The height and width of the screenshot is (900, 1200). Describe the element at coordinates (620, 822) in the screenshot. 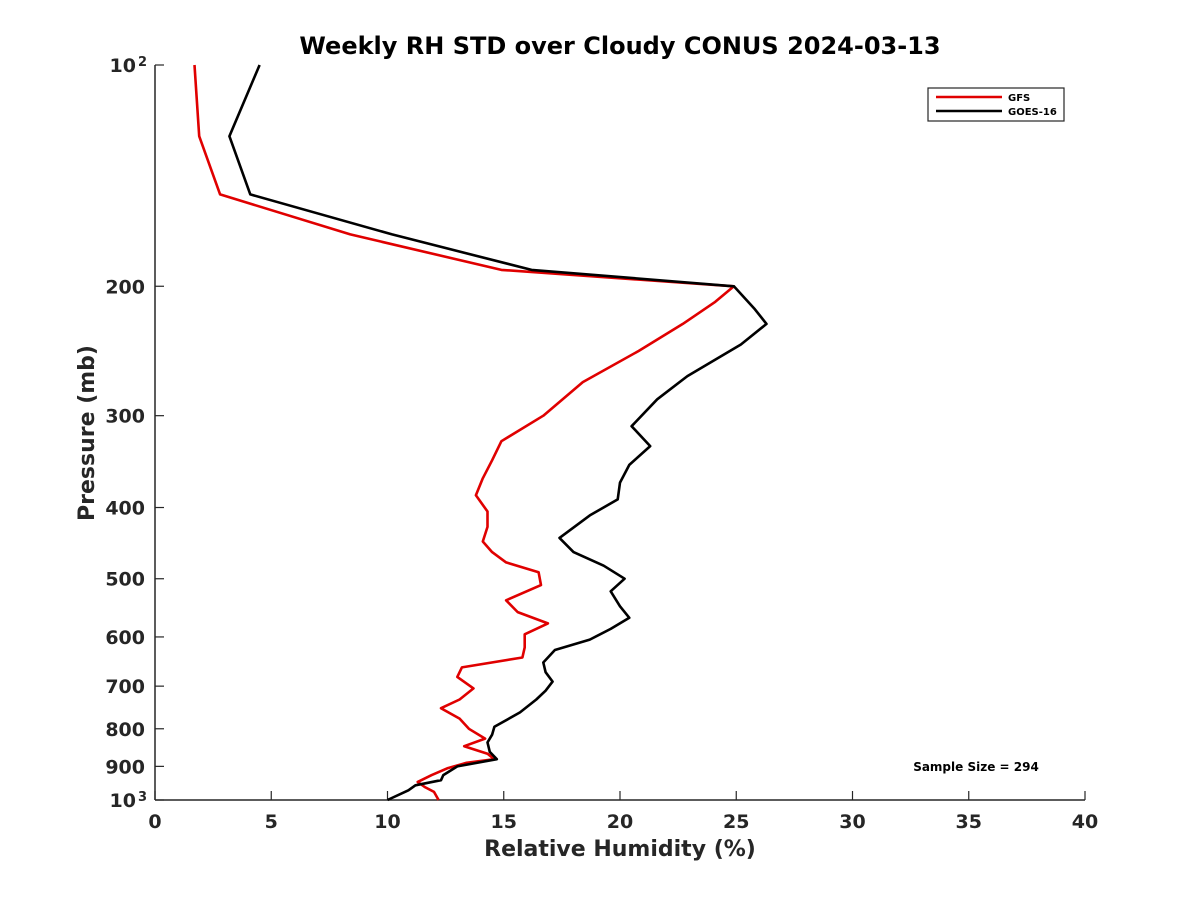

I see `x-tick-label: 20` at that location.